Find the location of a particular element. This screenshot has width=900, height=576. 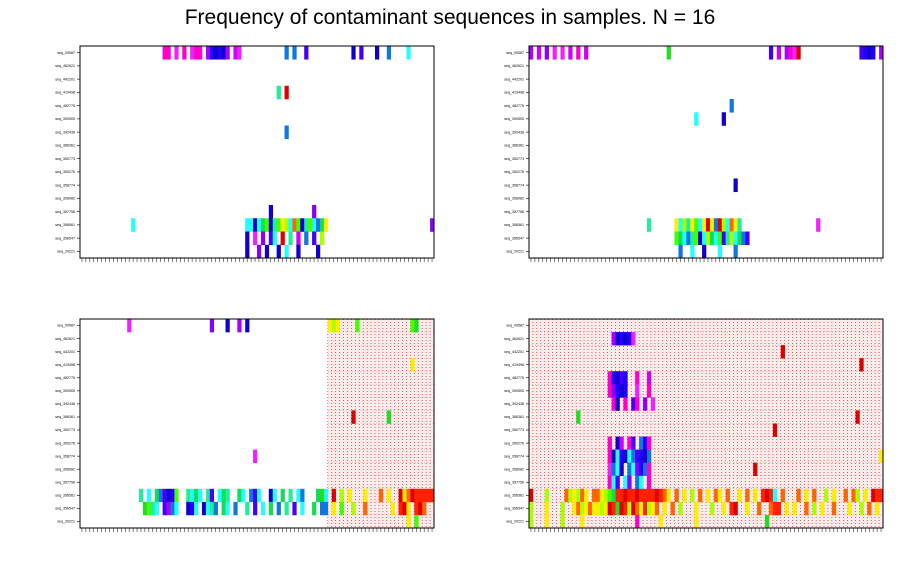

row-label: seq_350276 is located at coordinates (65, 443).